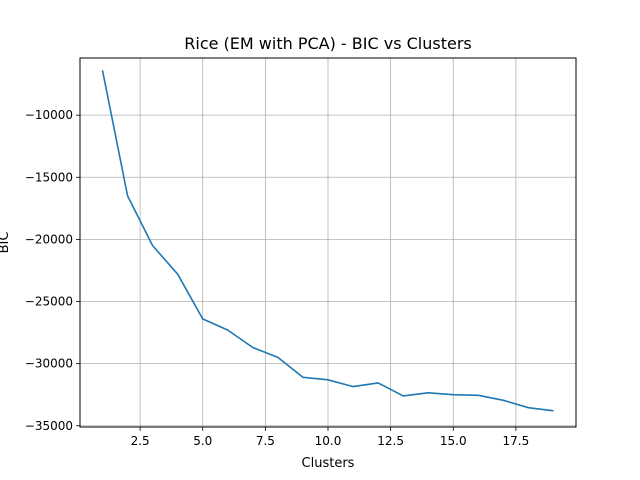 The height and width of the screenshot is (480, 640). What do you see at coordinates (49, 177) in the screenshot?
I see `y-tick-label: −15000` at bounding box center [49, 177].